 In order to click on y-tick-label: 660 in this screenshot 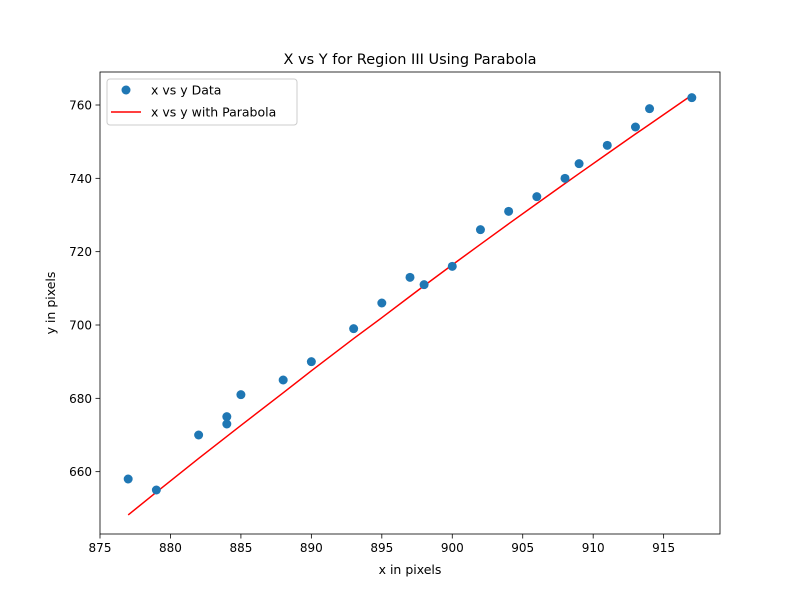, I will do `click(80, 472)`.